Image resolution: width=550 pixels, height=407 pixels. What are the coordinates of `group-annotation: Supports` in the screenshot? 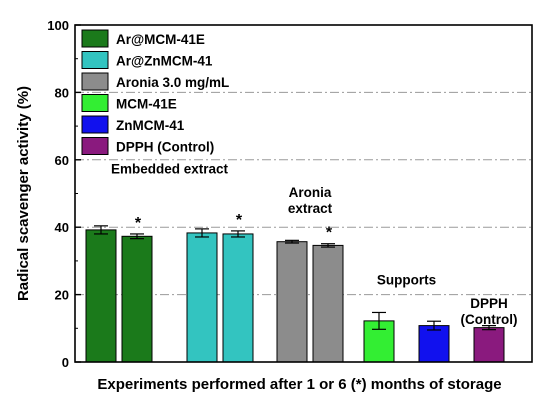 It's located at (406, 279).